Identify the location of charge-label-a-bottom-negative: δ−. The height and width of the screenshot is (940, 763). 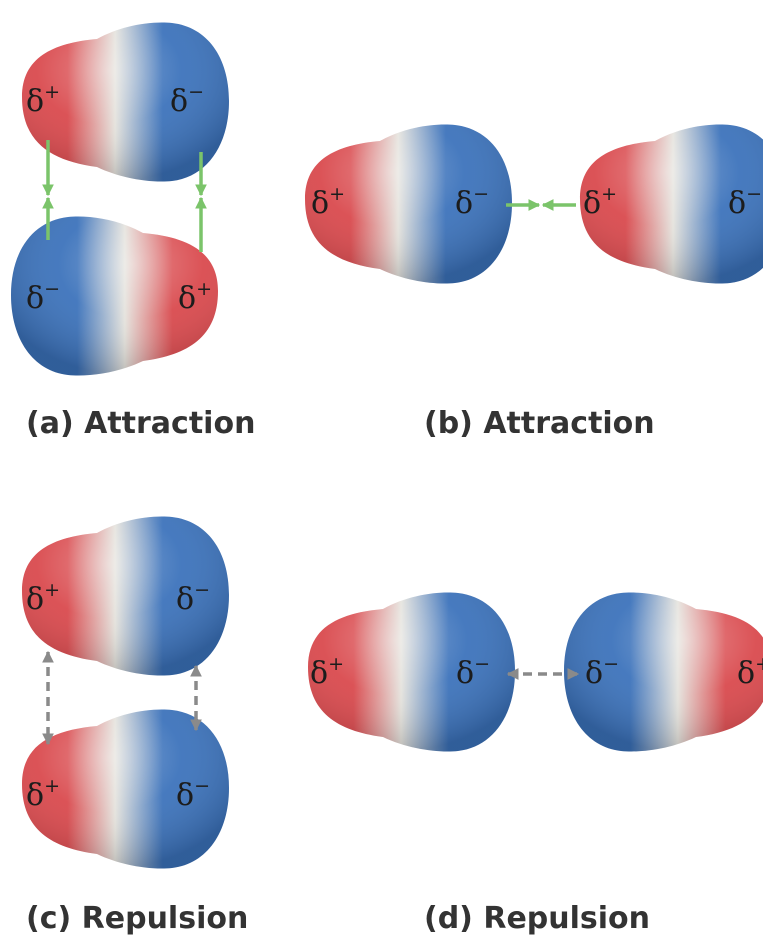
(43, 297).